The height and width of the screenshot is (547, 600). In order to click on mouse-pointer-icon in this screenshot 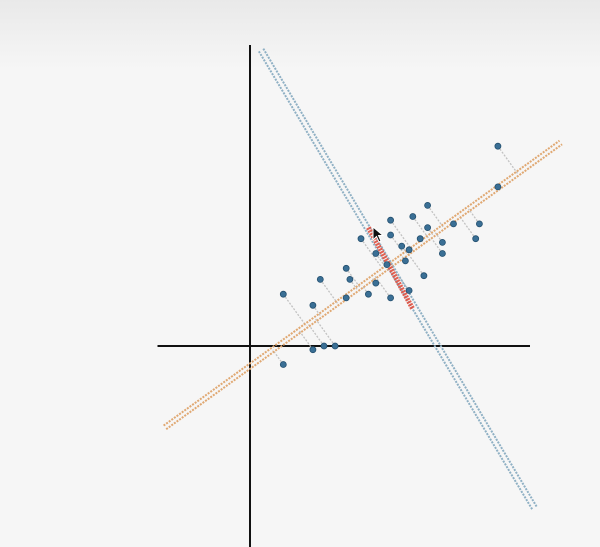, I will do `click(378, 234)`.